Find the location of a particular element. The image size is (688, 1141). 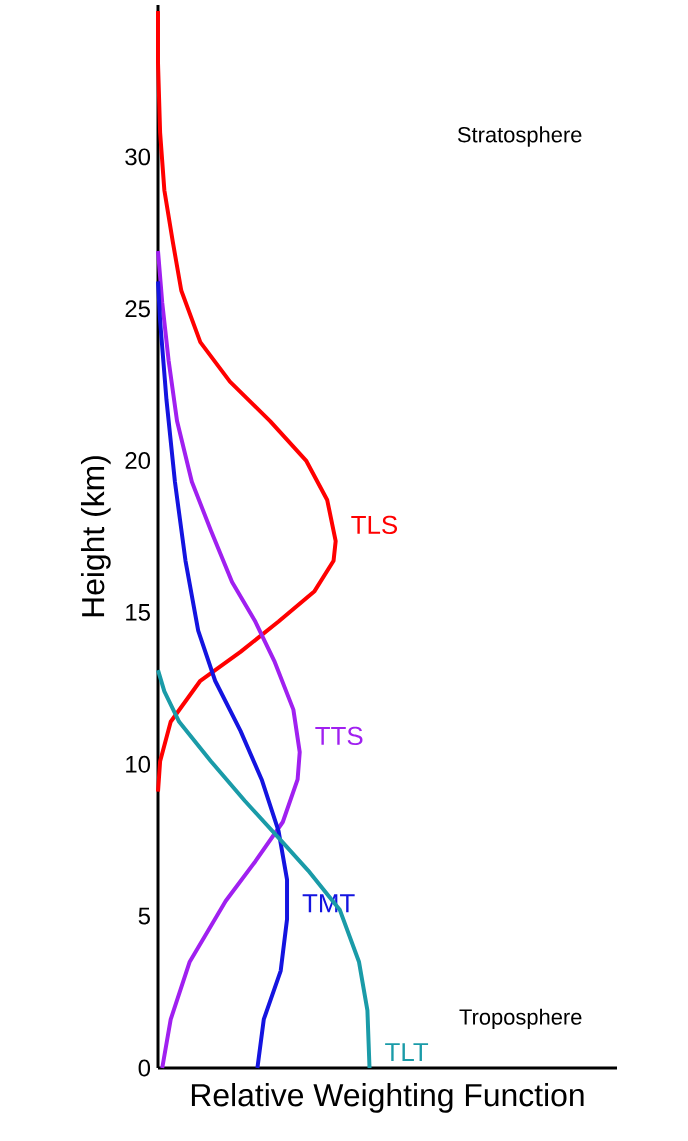

text: Stratosphere is located at coordinates (519, 136).